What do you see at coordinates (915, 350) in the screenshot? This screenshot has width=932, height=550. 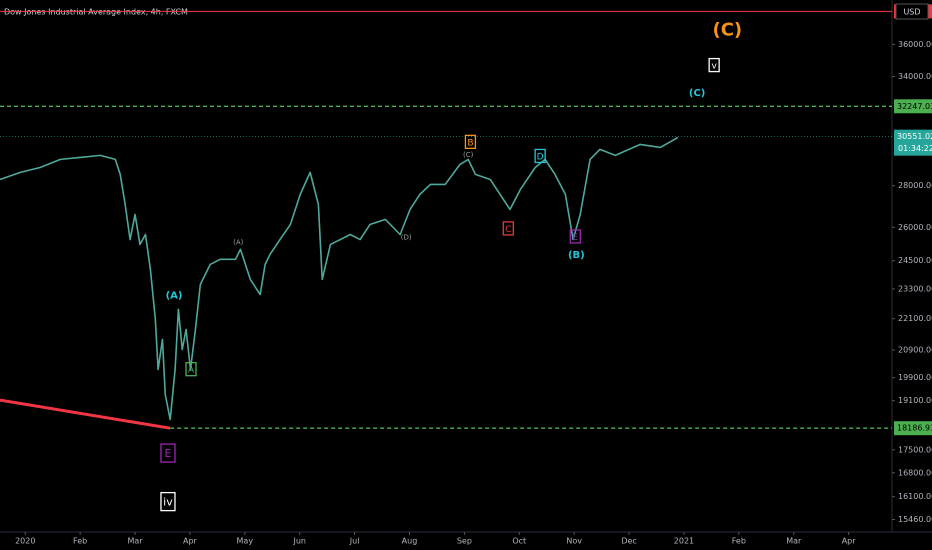 I see `y-tick-label: 20900.00` at bounding box center [915, 350].